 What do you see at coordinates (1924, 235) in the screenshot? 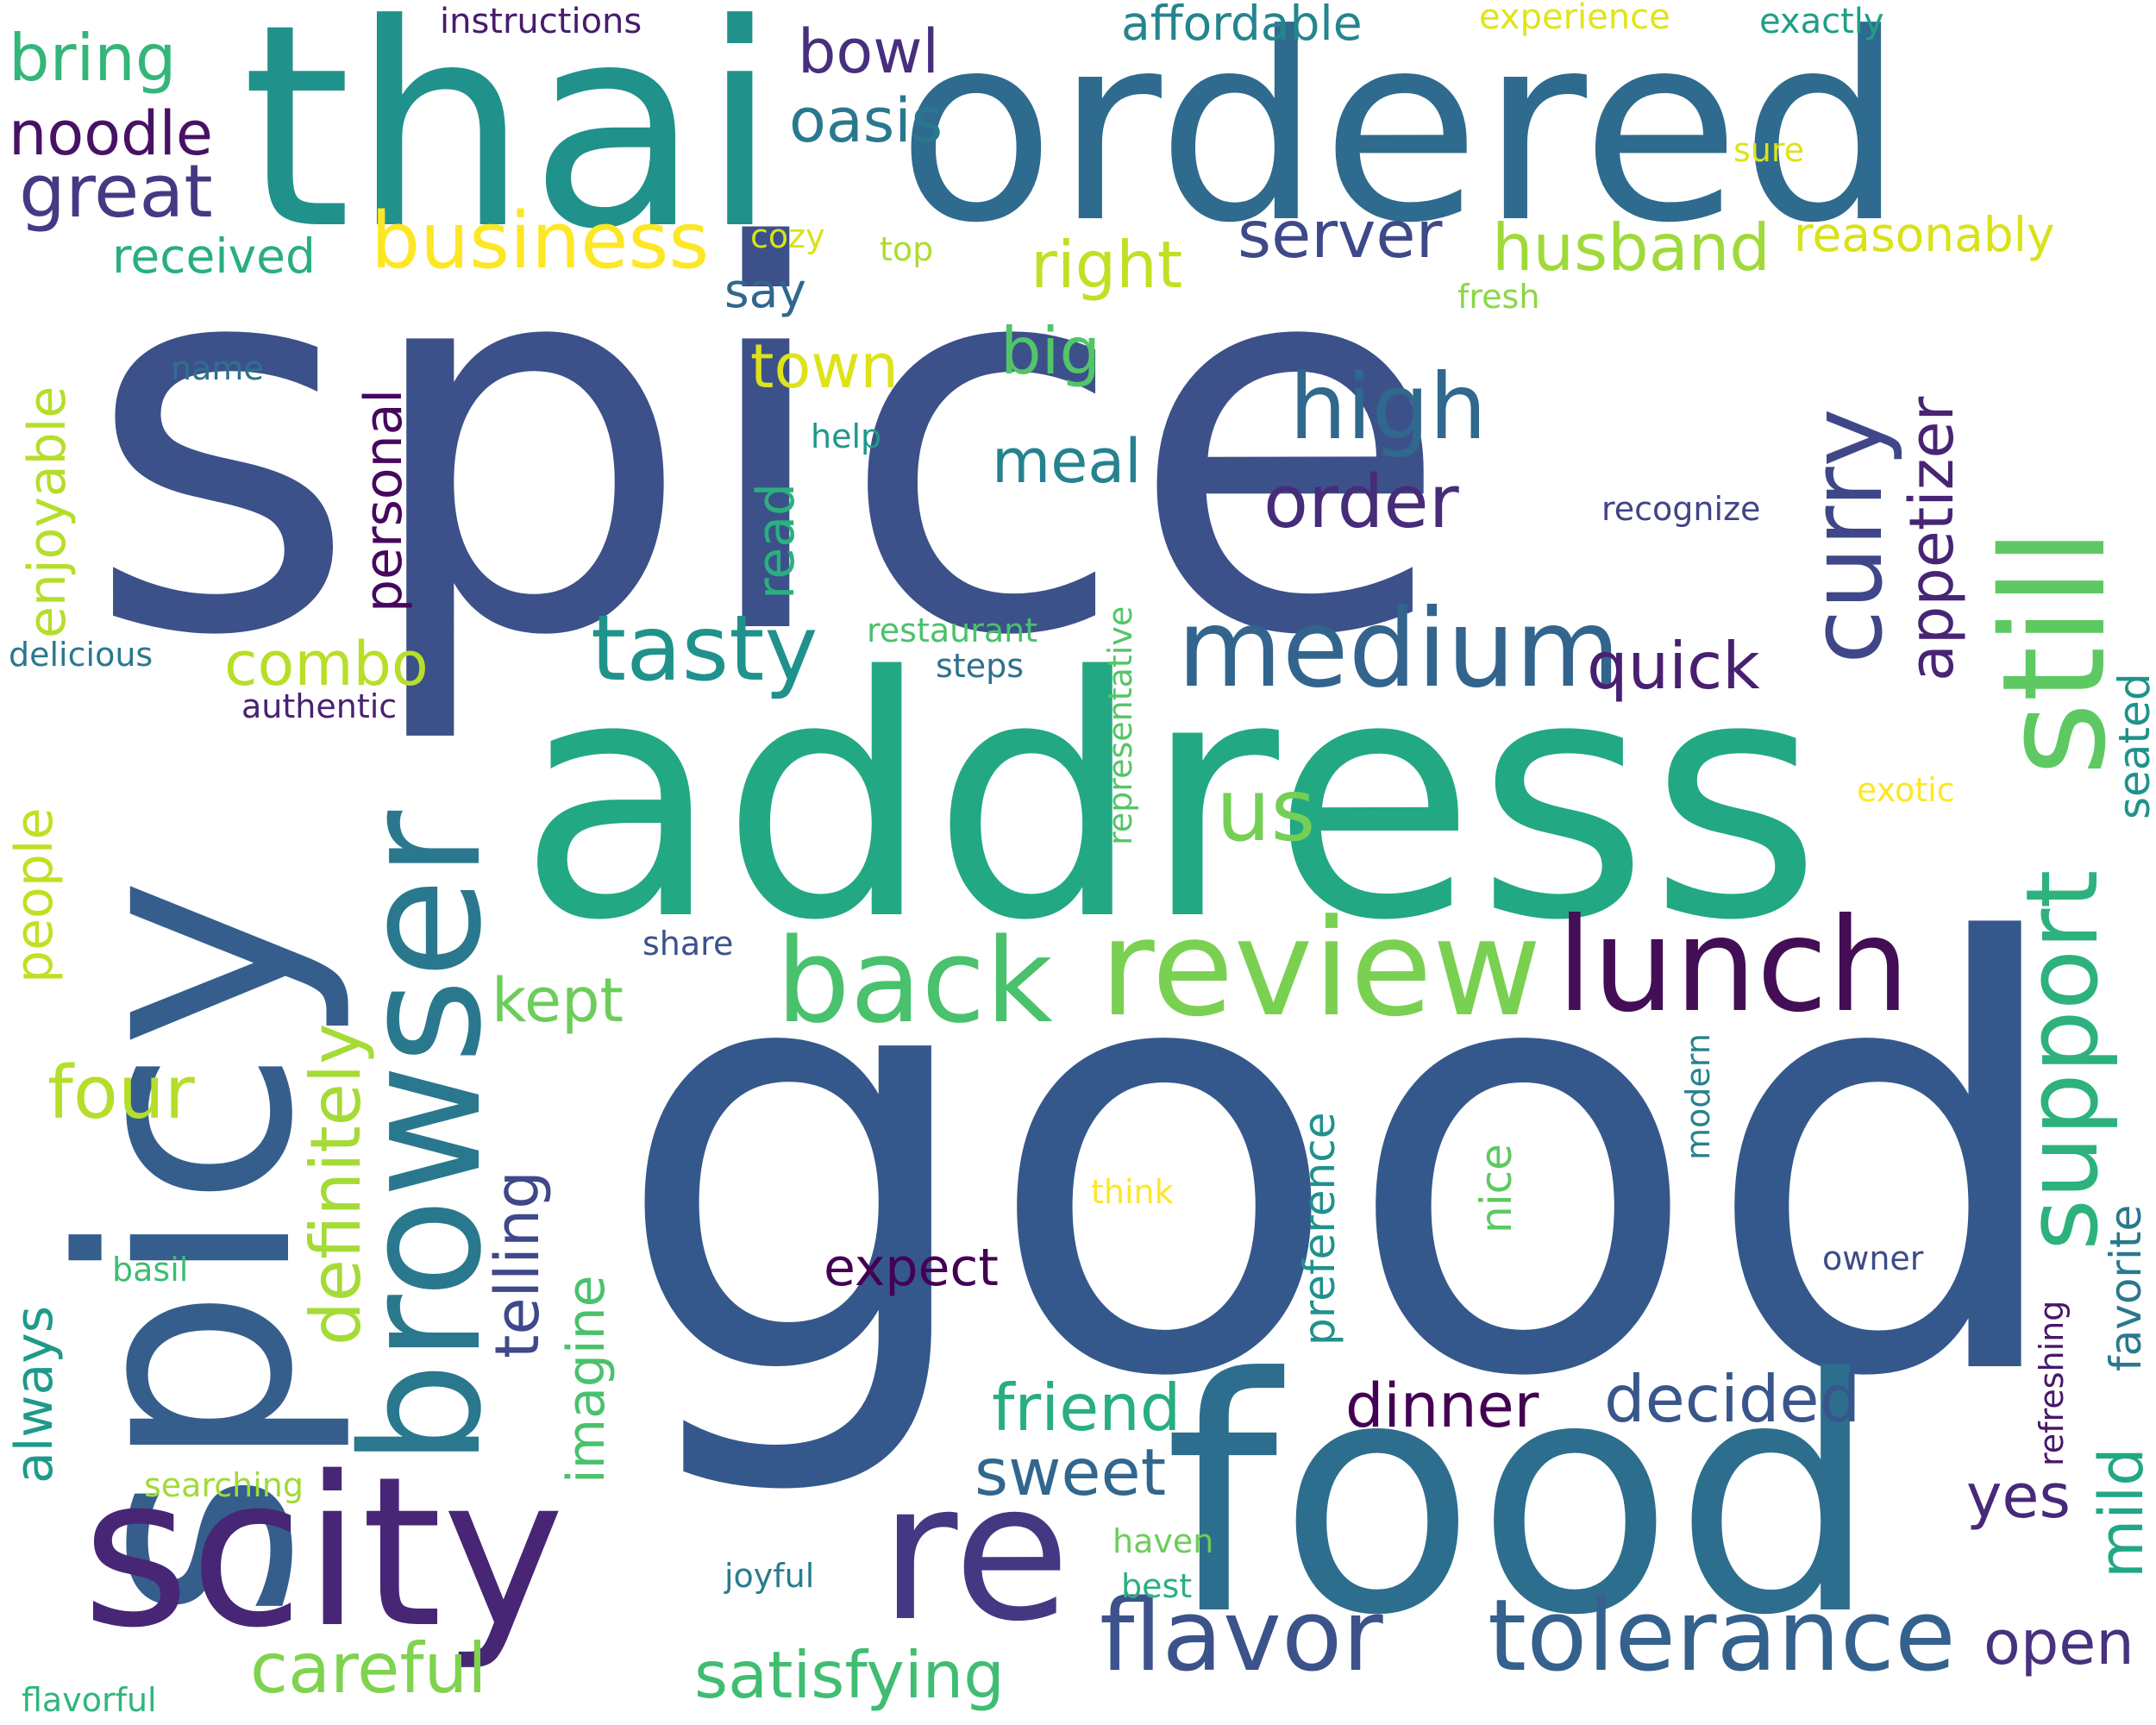
I see `word-reasonably: reasonably` at bounding box center [1924, 235].